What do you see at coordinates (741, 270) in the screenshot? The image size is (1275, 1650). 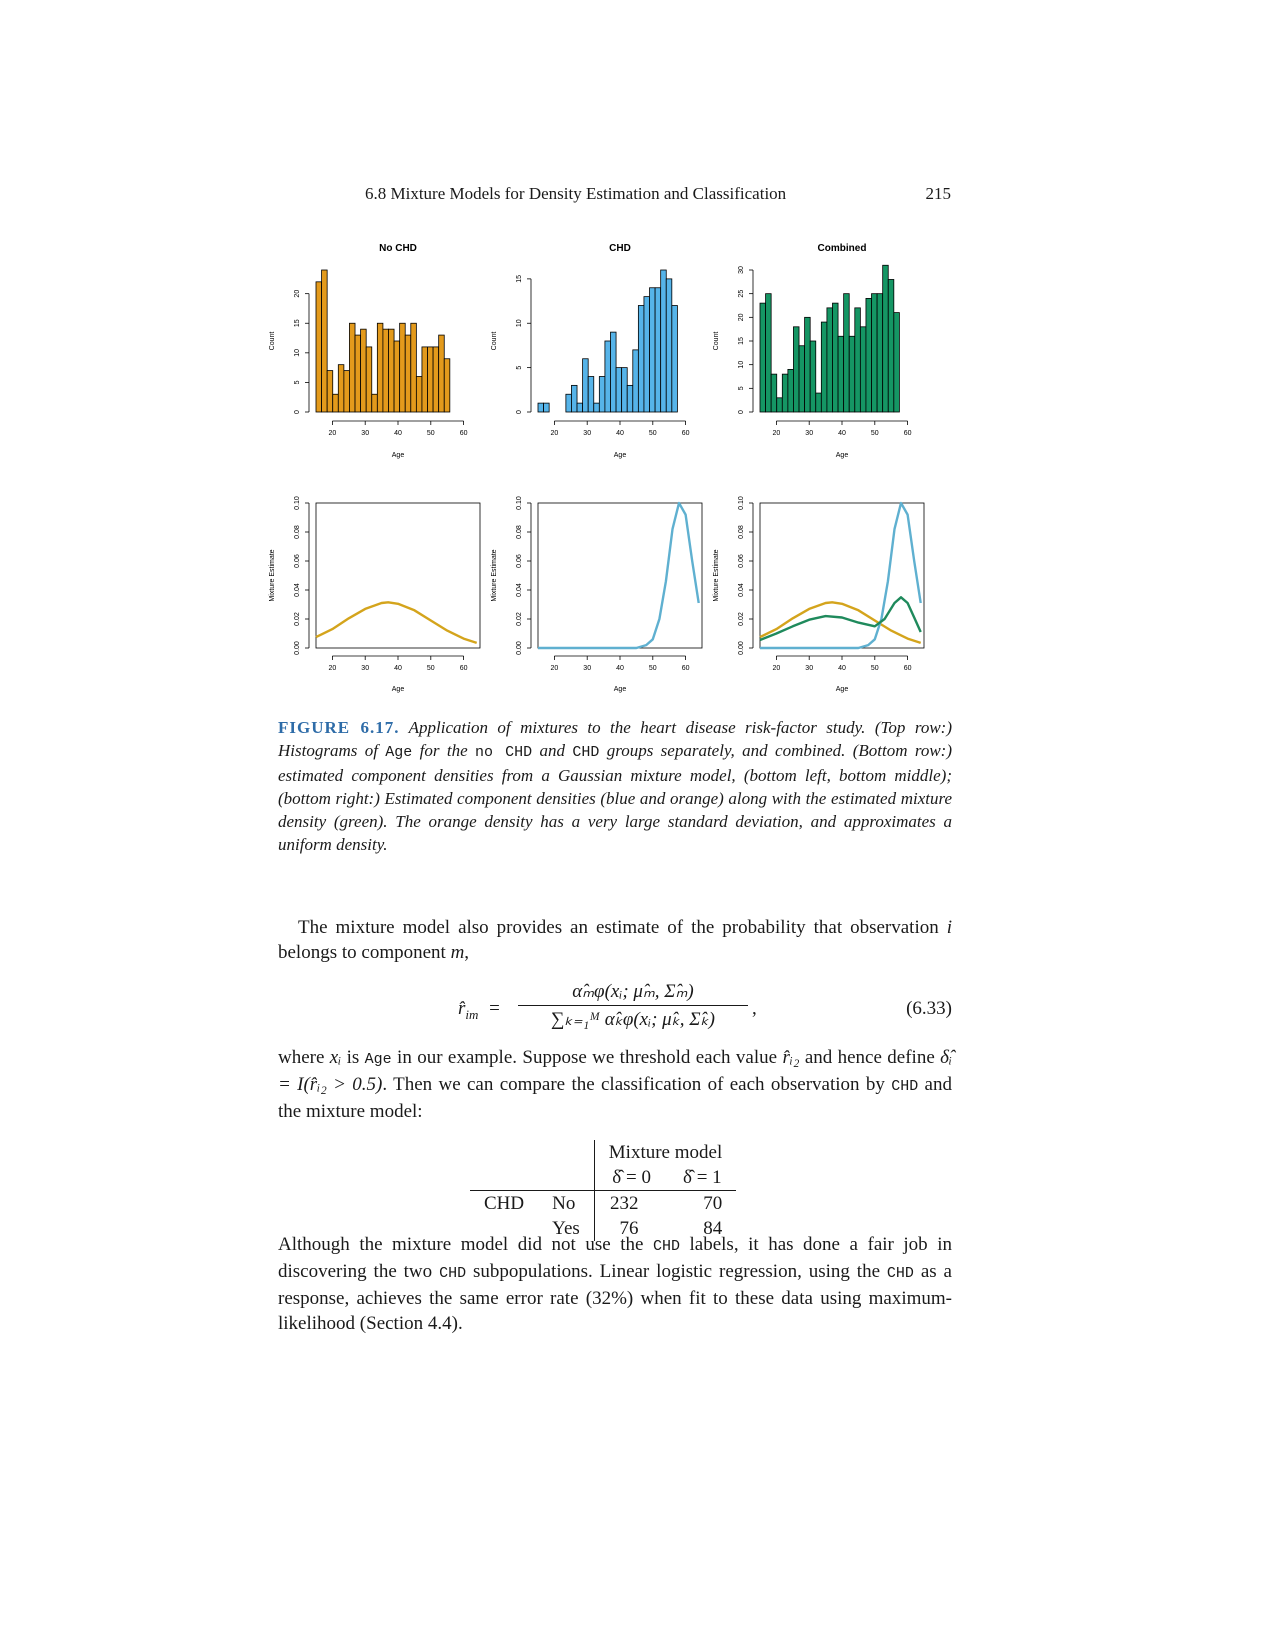 I see `y-tick-label: 30` at bounding box center [741, 270].